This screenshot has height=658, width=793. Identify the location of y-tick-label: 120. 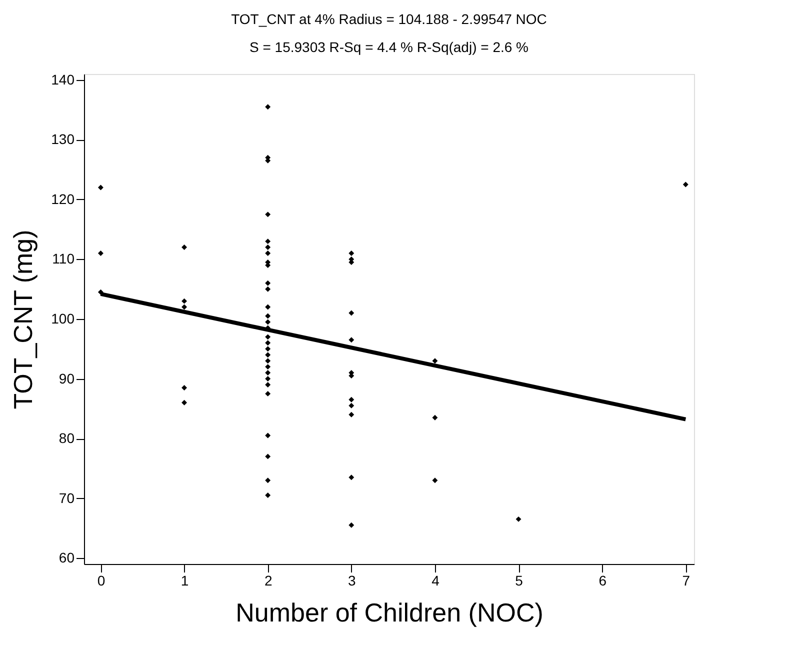
(63, 198).